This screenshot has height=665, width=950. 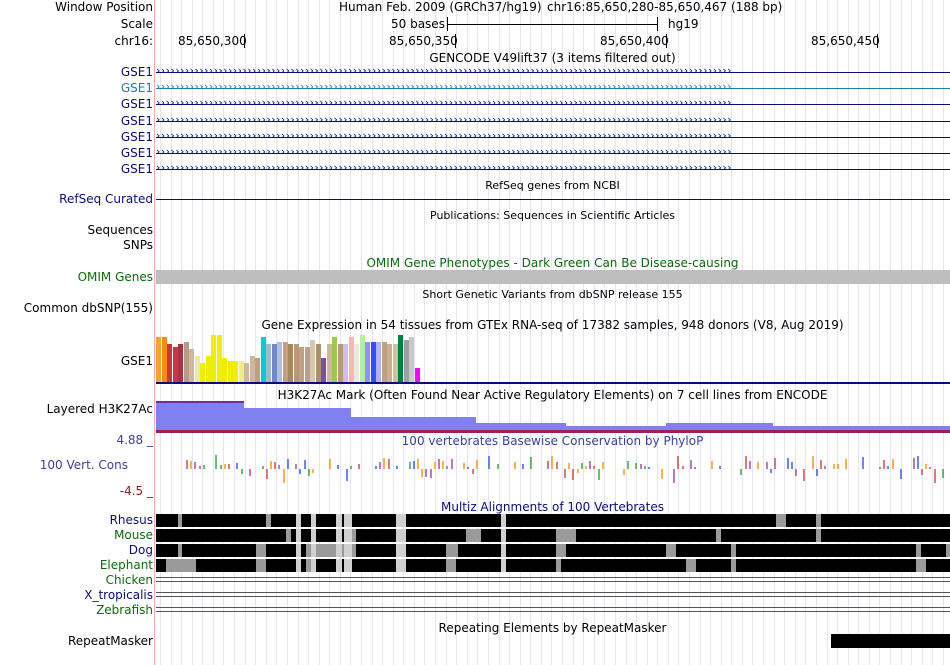 I want to click on chromosome-label: chr16:, so click(x=133, y=41).